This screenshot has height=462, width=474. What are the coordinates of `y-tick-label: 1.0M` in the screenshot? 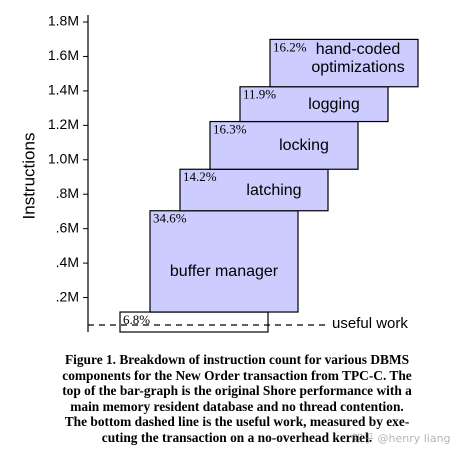 It's located at (63, 158).